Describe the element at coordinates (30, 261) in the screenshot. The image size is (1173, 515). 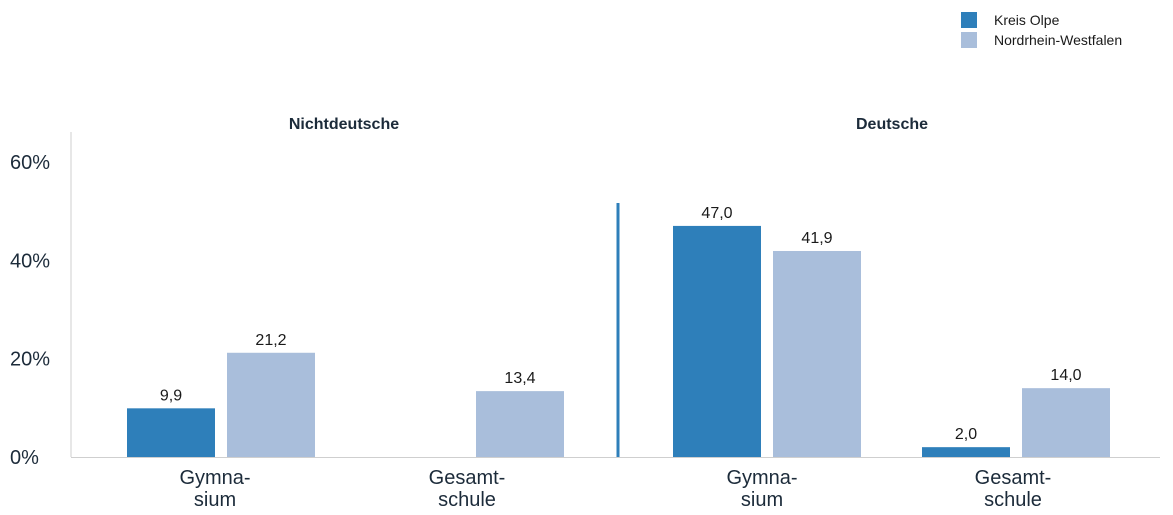
I see `y-tick-label: 40%` at that location.